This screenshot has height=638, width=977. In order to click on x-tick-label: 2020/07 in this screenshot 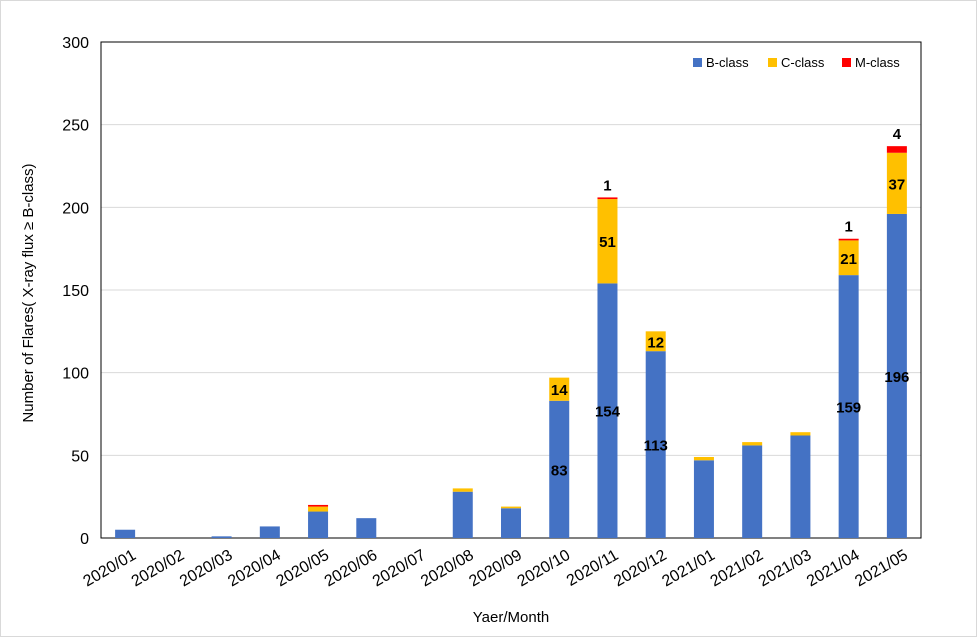, I will do `click(399, 569)`.